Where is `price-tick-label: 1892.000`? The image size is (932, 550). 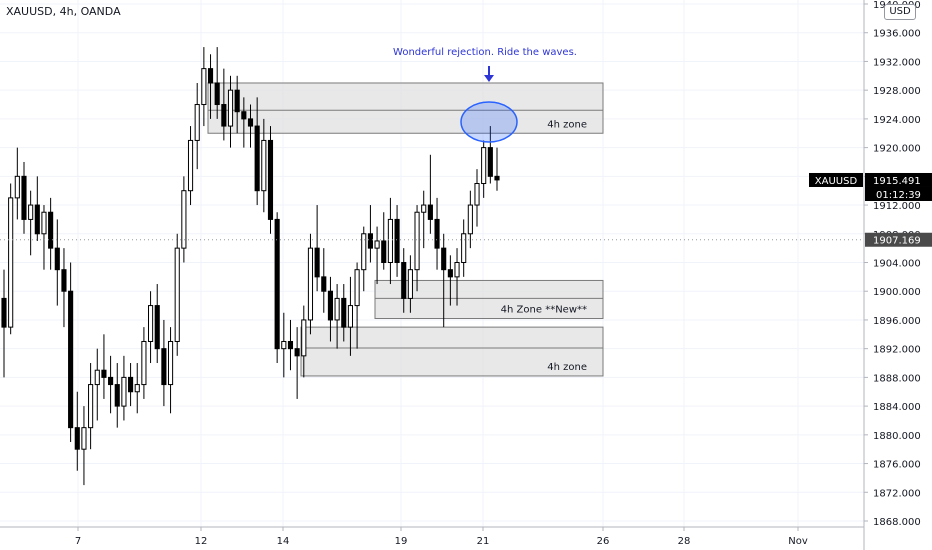 price-tick-label: 1892.000 is located at coordinates (897, 350).